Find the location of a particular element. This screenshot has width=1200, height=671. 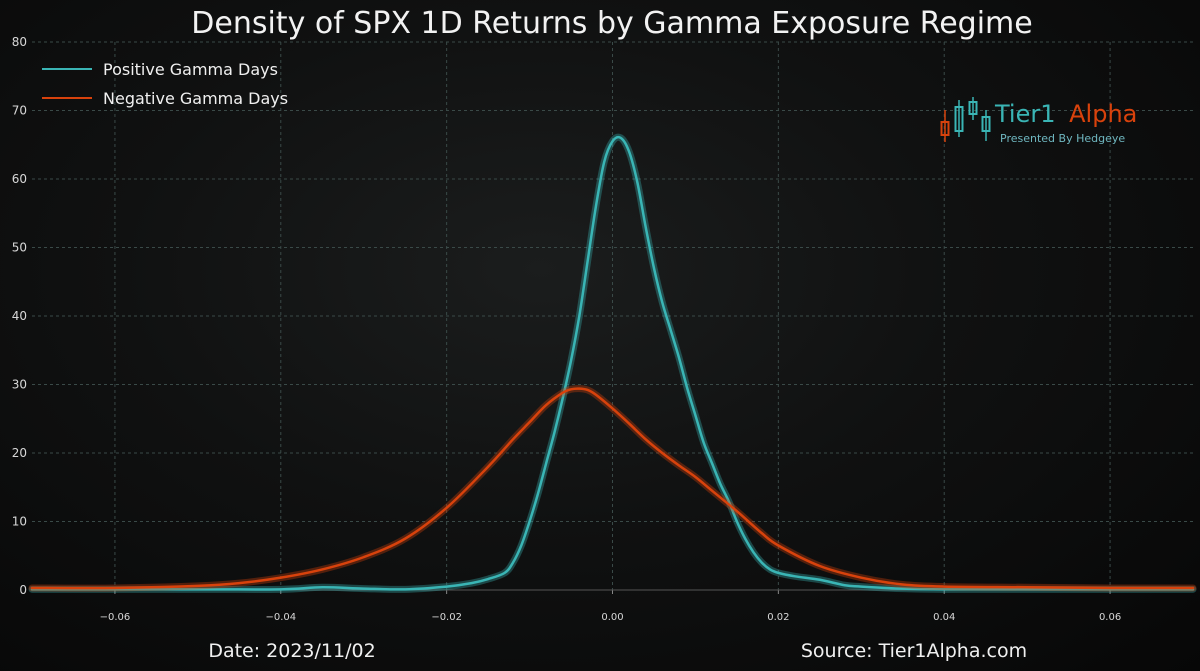

footer-date: Date: 2023/11/02 is located at coordinates (291, 651).